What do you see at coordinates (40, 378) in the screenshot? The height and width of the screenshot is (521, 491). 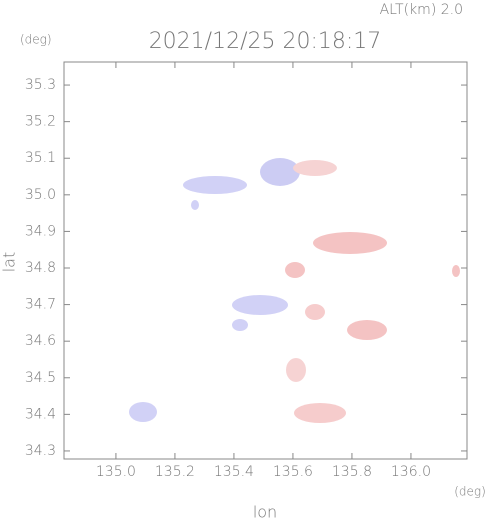 I see `y-tick-label: 34.5` at bounding box center [40, 378].